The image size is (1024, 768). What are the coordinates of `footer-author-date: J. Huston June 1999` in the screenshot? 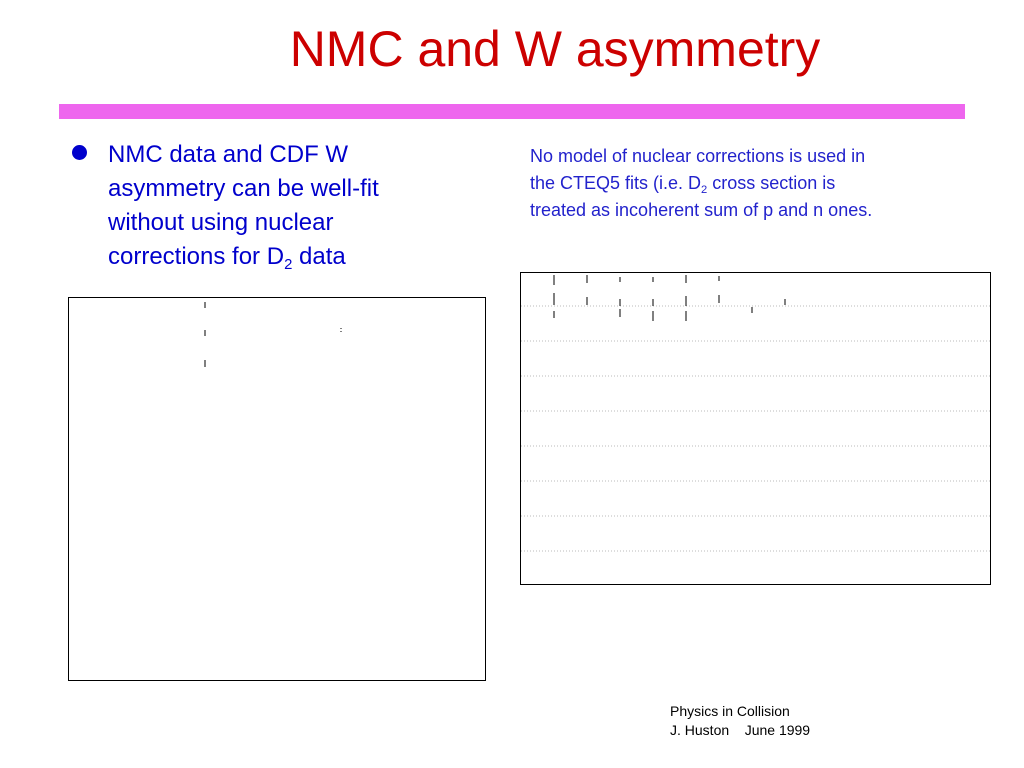 It's located at (740, 730).